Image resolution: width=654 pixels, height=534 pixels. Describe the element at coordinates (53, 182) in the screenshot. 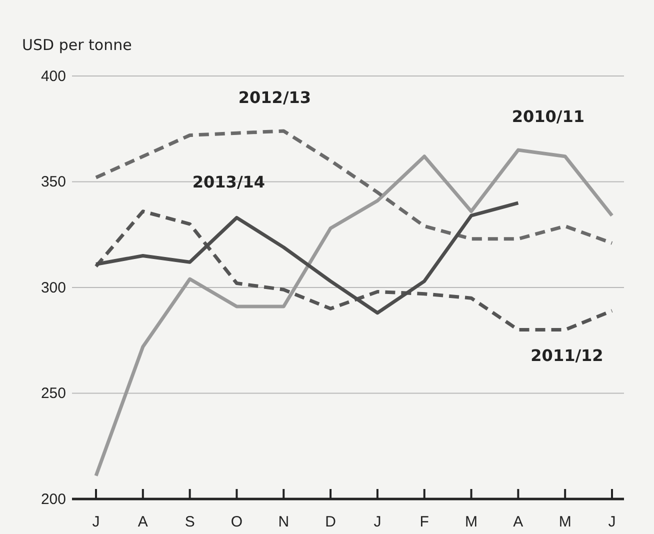

I see `y-tick-label: 350` at that location.